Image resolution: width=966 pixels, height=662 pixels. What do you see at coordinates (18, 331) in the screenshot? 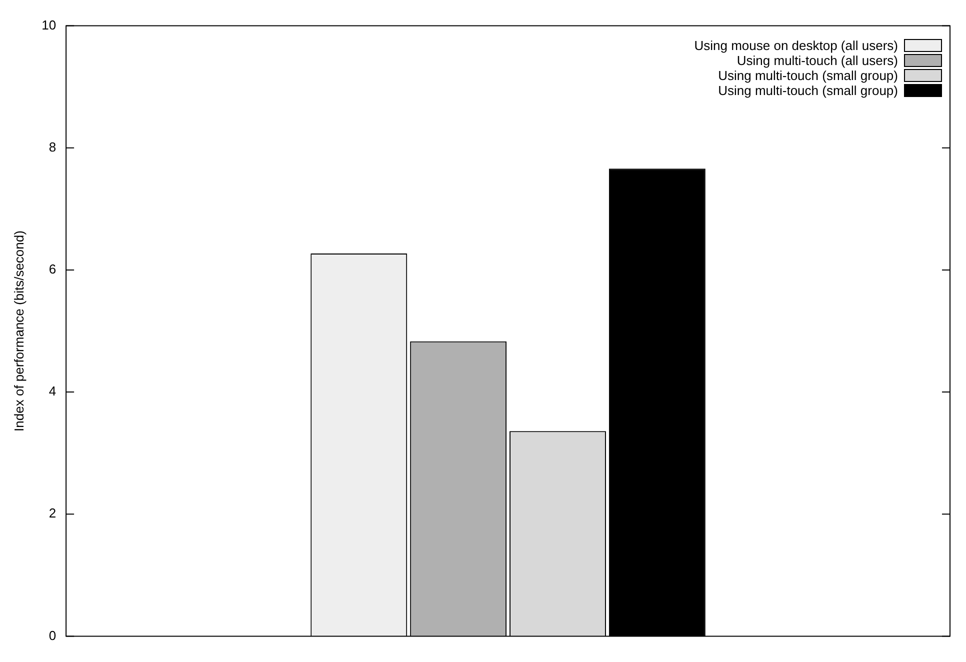
I see `y-axis-title: Index of performance (bits/second)` at bounding box center [18, 331].